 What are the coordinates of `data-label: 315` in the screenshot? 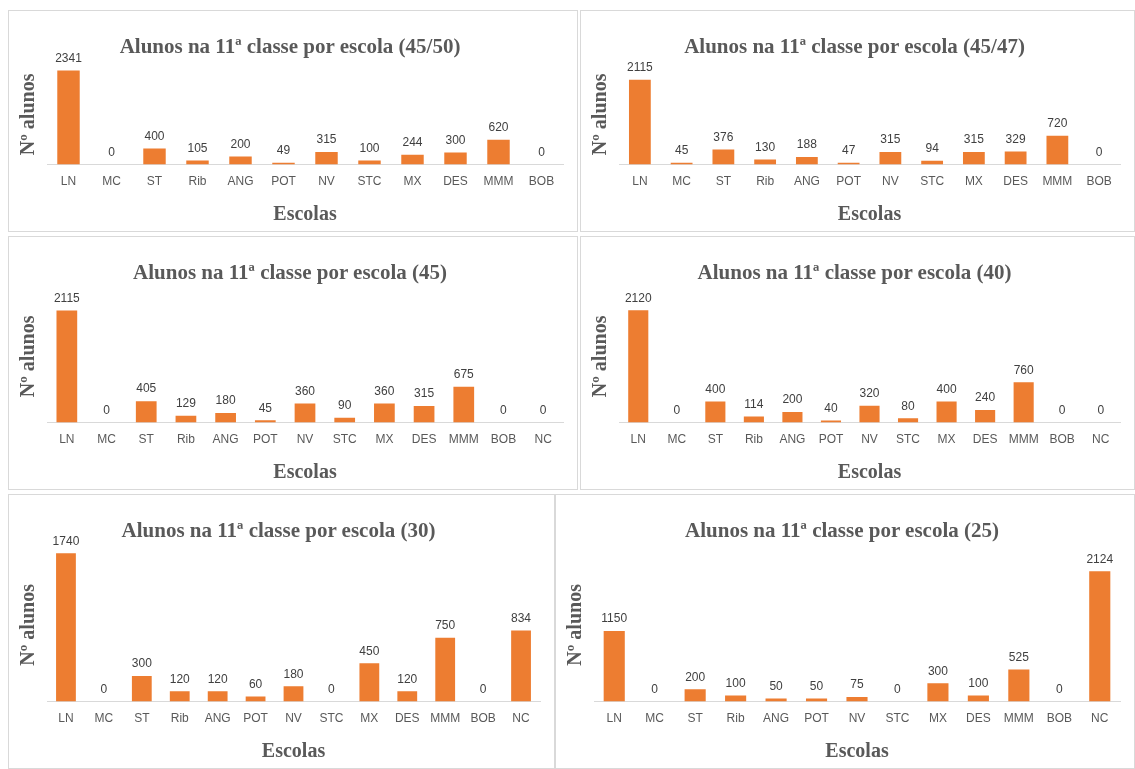 It's located at (326, 139).